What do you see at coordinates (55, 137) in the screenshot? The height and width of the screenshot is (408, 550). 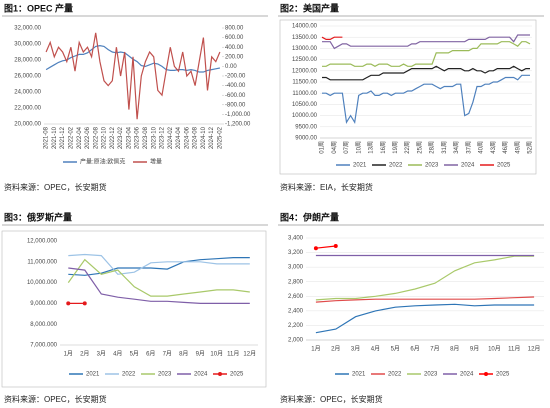 I see `x-tick-label: 2021-10` at bounding box center [55, 137].